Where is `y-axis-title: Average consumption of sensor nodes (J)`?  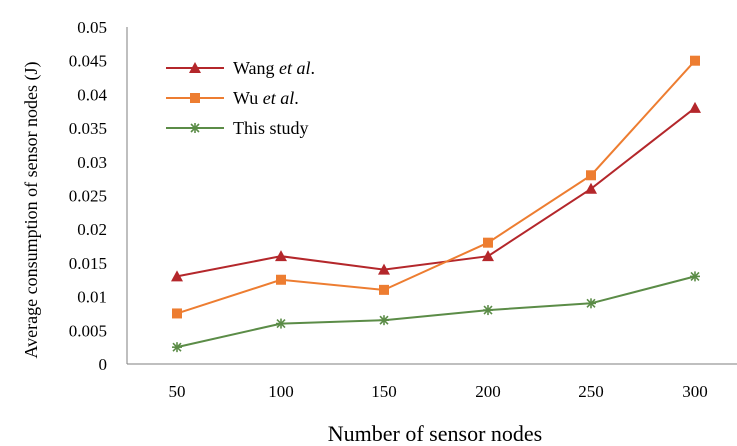
y-axis-title: Average consumption of sensor nodes (J) is located at coordinates (31, 209).